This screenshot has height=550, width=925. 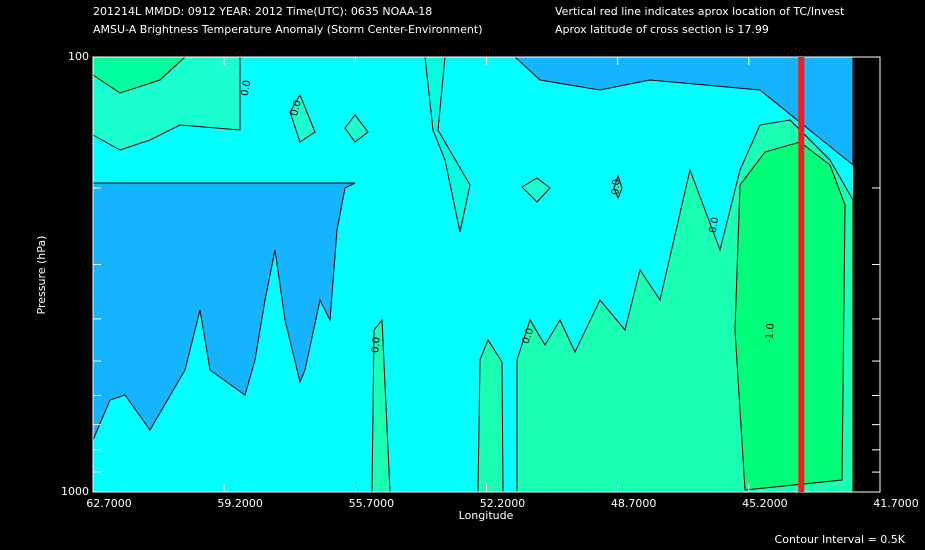 What do you see at coordinates (109, 503) in the screenshot?
I see `x-tick-label: 62.7000` at bounding box center [109, 503].